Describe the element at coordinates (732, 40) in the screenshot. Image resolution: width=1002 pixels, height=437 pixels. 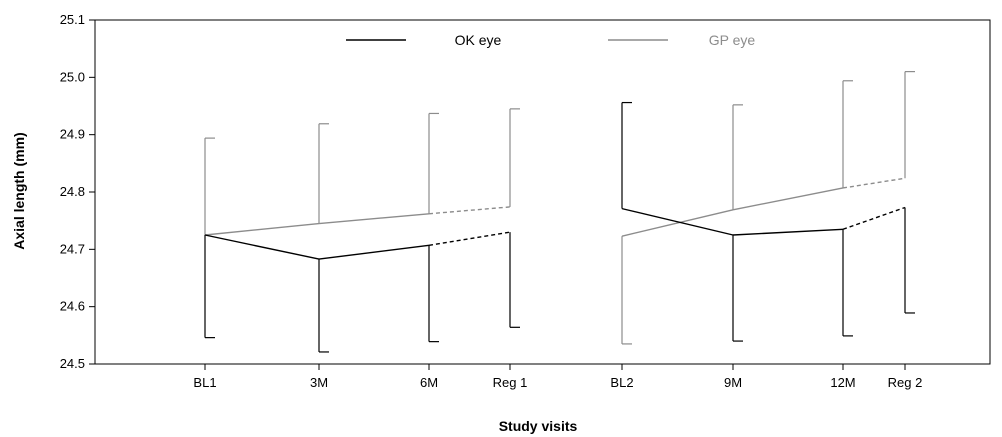
I see `legend-label: GP eye` at that location.